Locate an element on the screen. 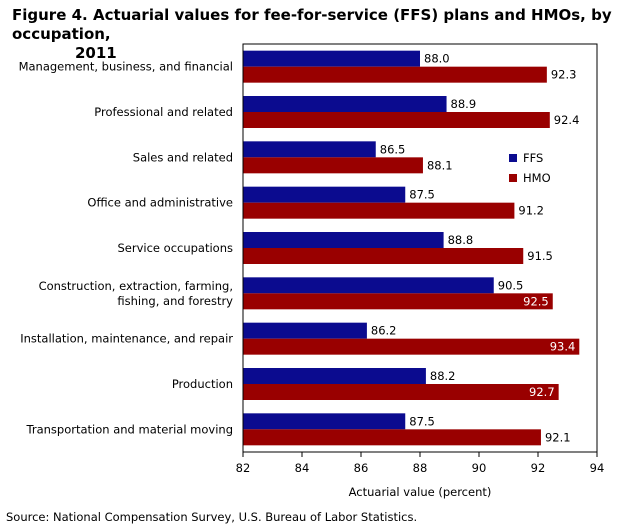 The width and height of the screenshot is (623, 531). hmo-data-label: 92.7 is located at coordinates (542, 392).